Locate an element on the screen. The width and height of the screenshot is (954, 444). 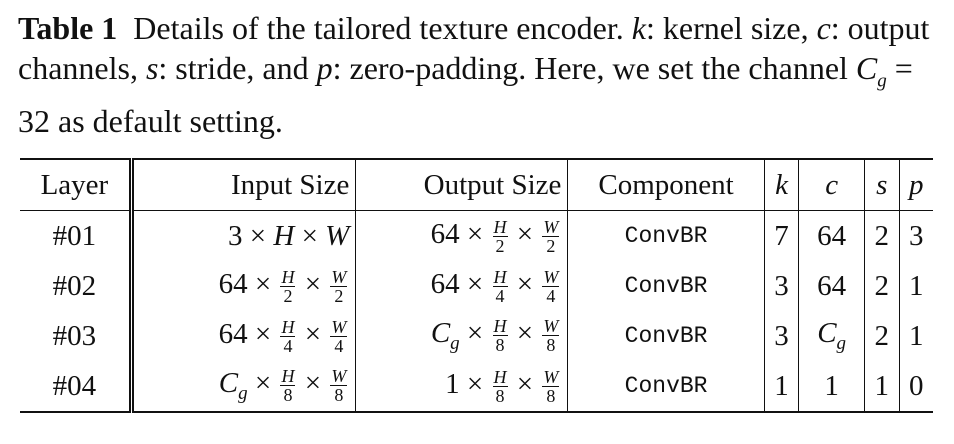
out-cg-symbol: C is located at coordinates (440, 333).